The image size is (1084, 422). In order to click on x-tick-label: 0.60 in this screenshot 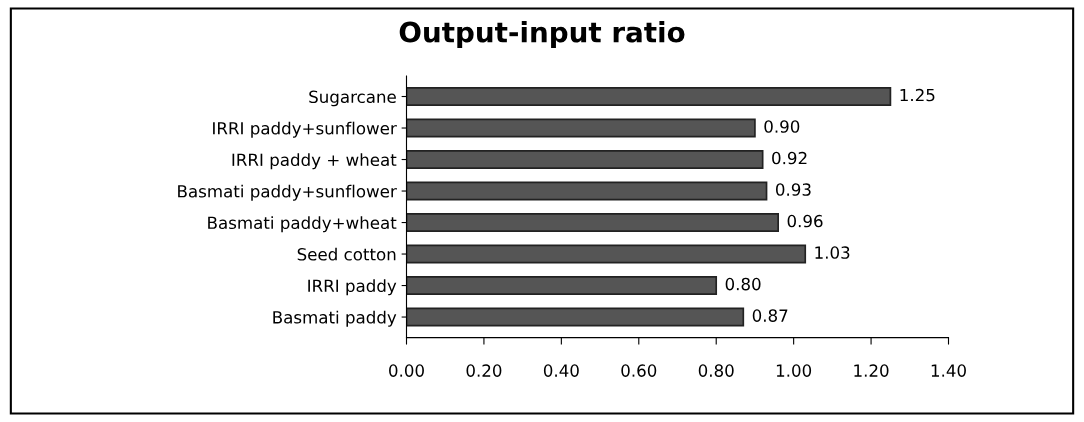, I will do `click(639, 370)`.